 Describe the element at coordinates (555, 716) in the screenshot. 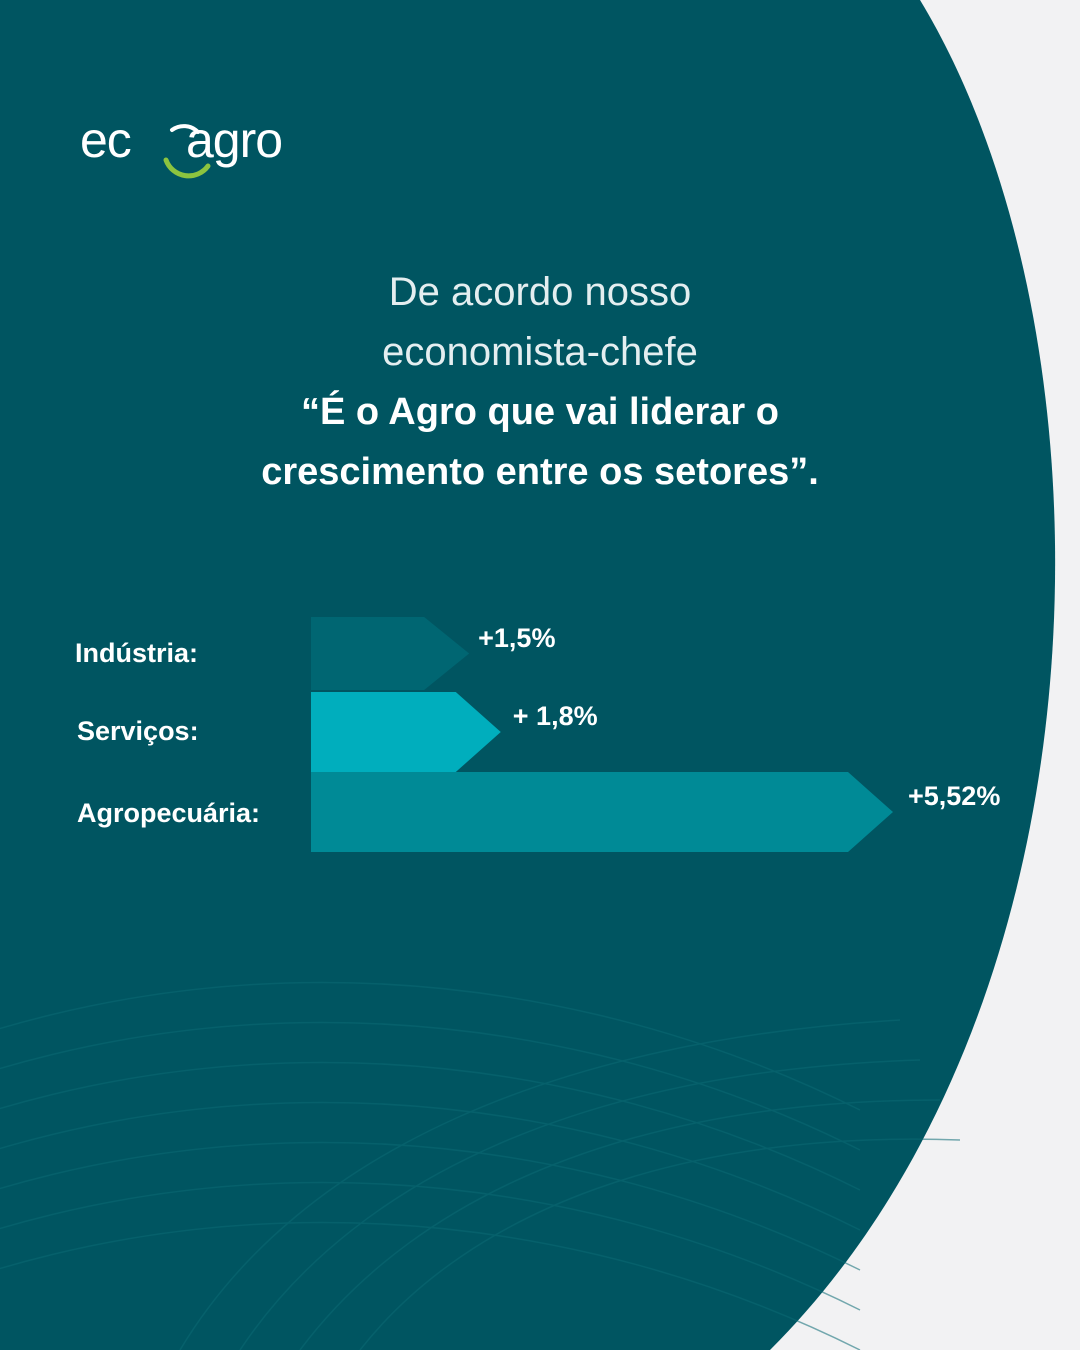

I see `value-label-2: + 1,8%` at that location.